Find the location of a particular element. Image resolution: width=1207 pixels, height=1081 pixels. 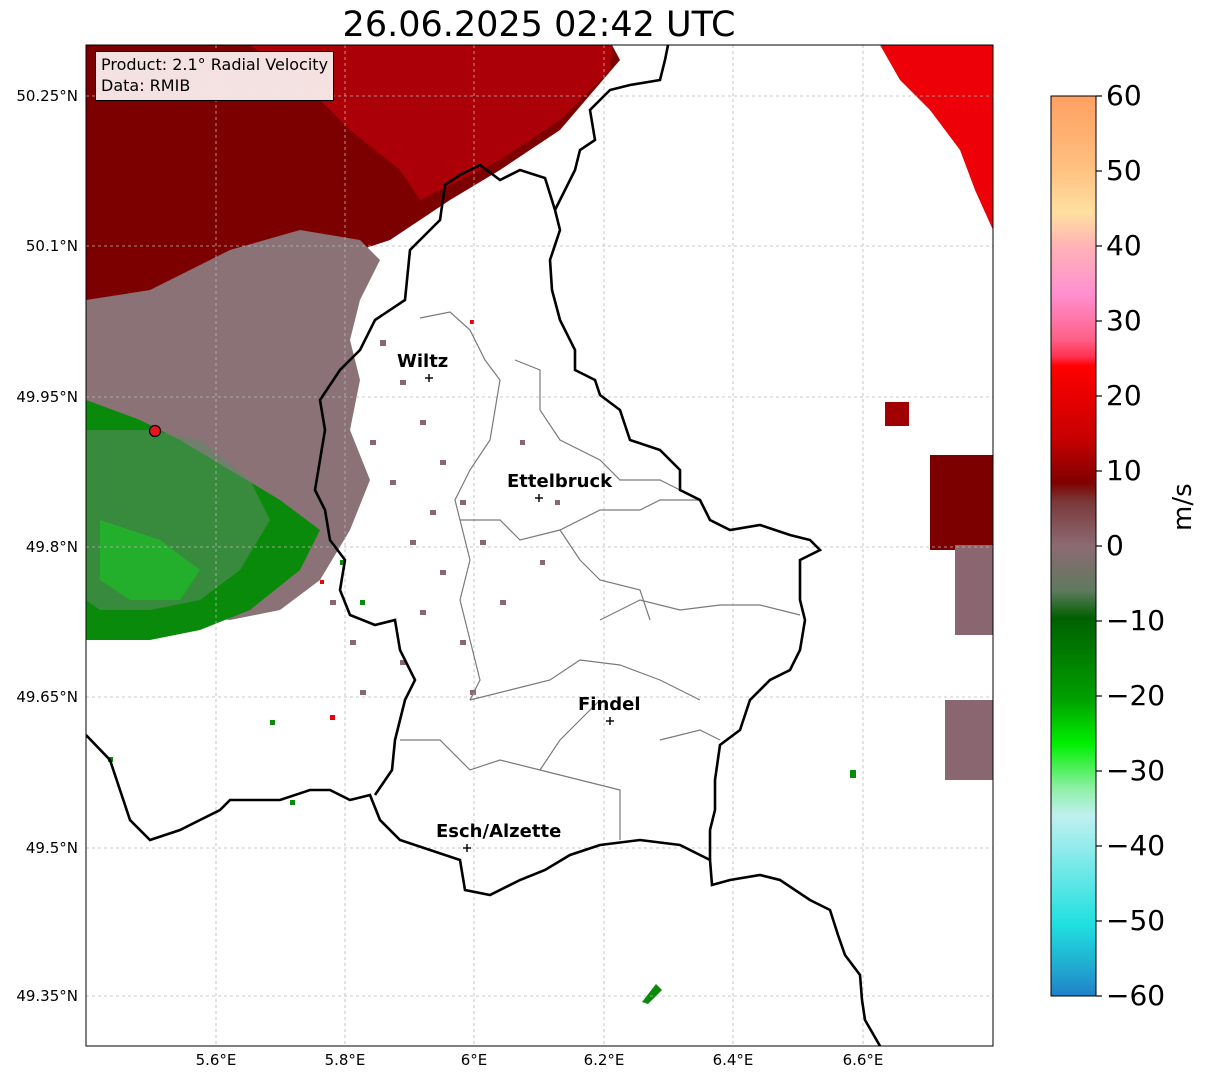

colorbar-tick-label: 20 is located at coordinates (1124, 395).